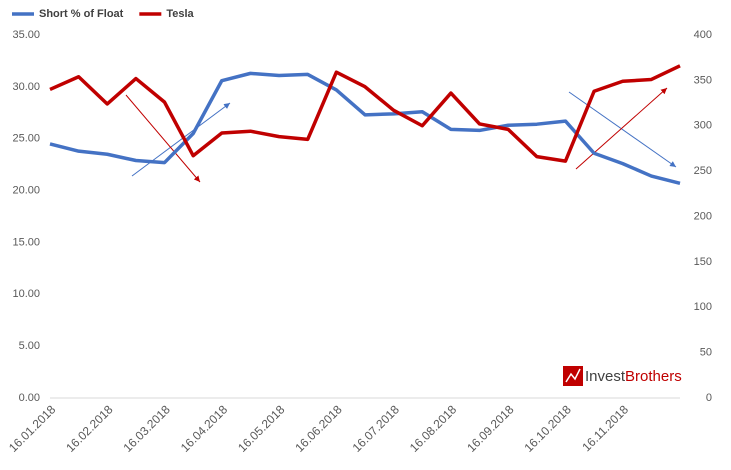 The width and height of the screenshot is (731, 470). I want to click on x-tick-label: 16.06.2018, so click(318, 428).